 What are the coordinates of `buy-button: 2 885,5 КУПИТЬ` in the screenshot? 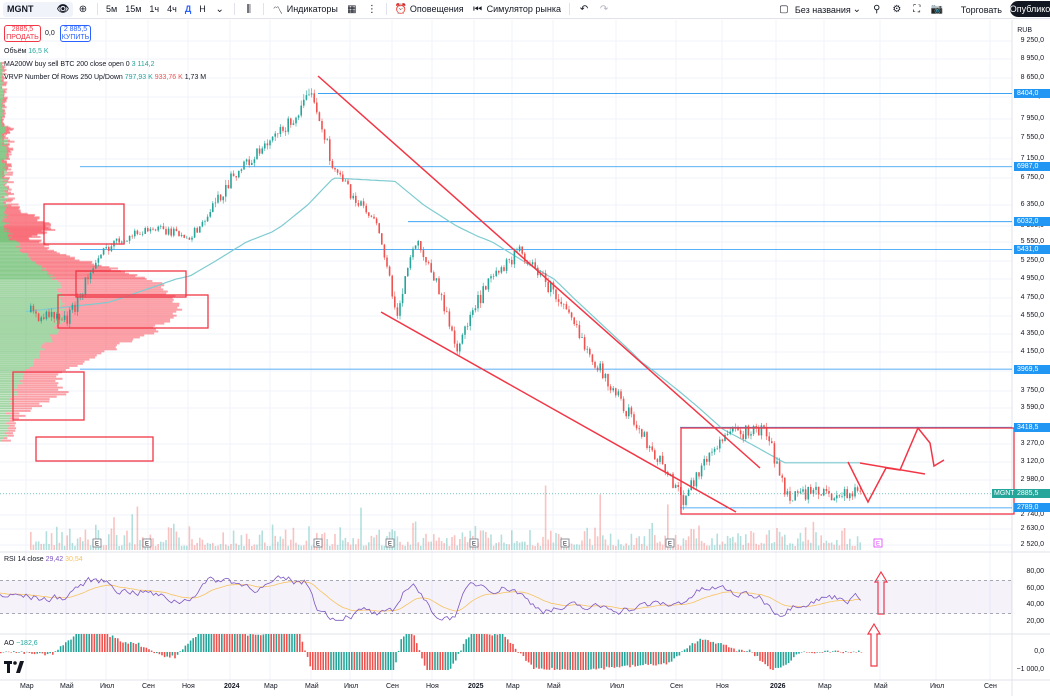 It's located at (75, 33).